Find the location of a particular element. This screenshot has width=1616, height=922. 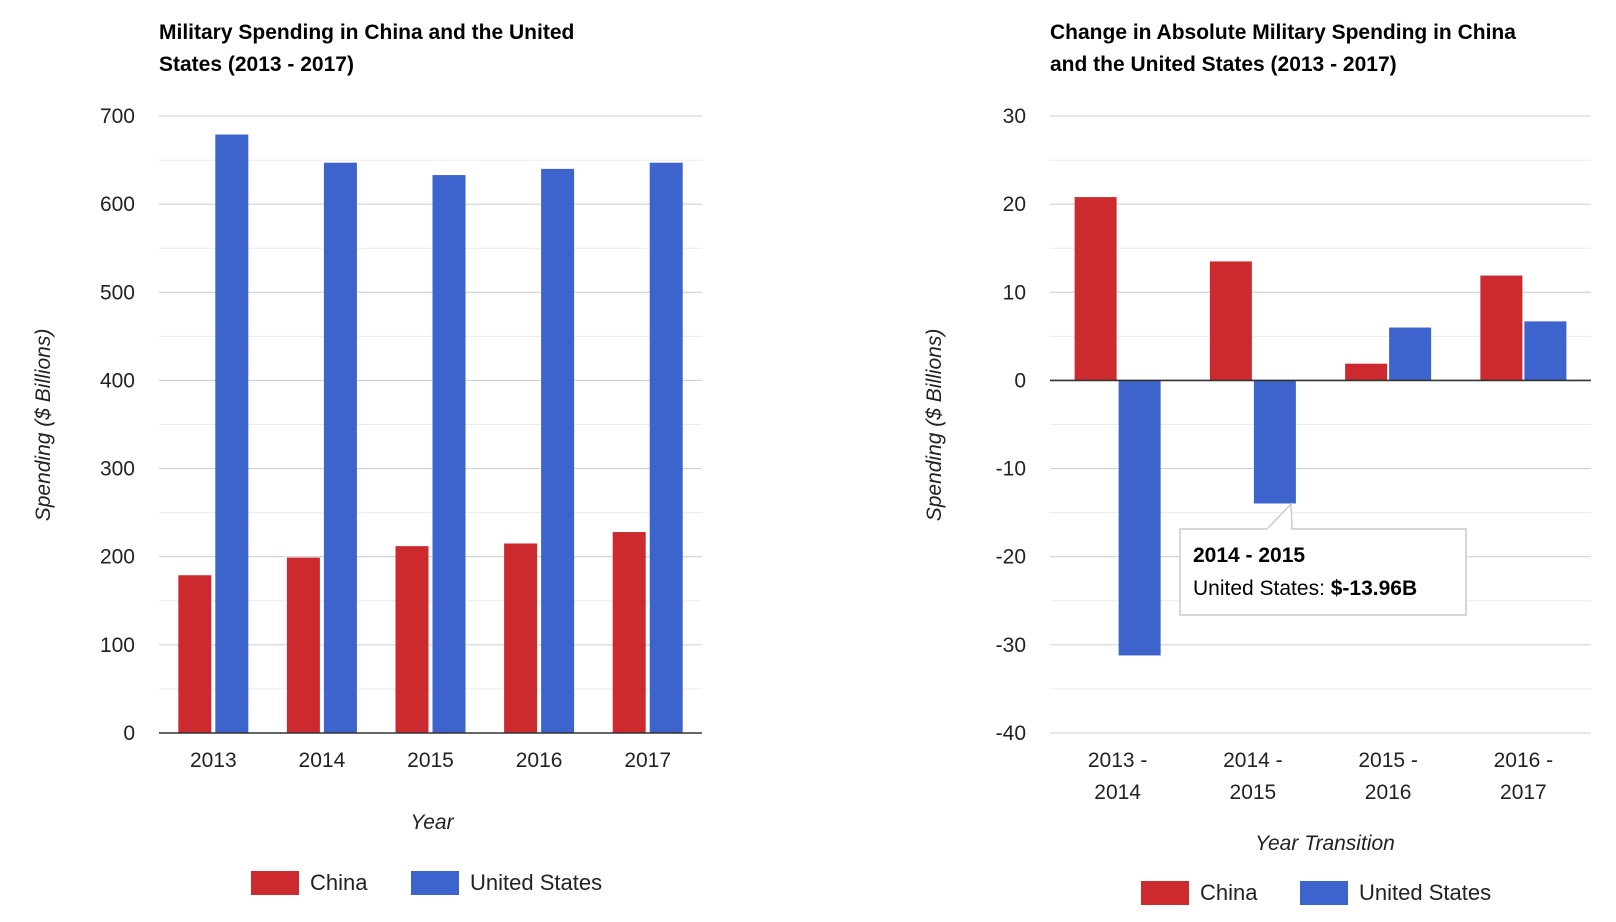

chart1-legend: China United States is located at coordinates (426, 882).